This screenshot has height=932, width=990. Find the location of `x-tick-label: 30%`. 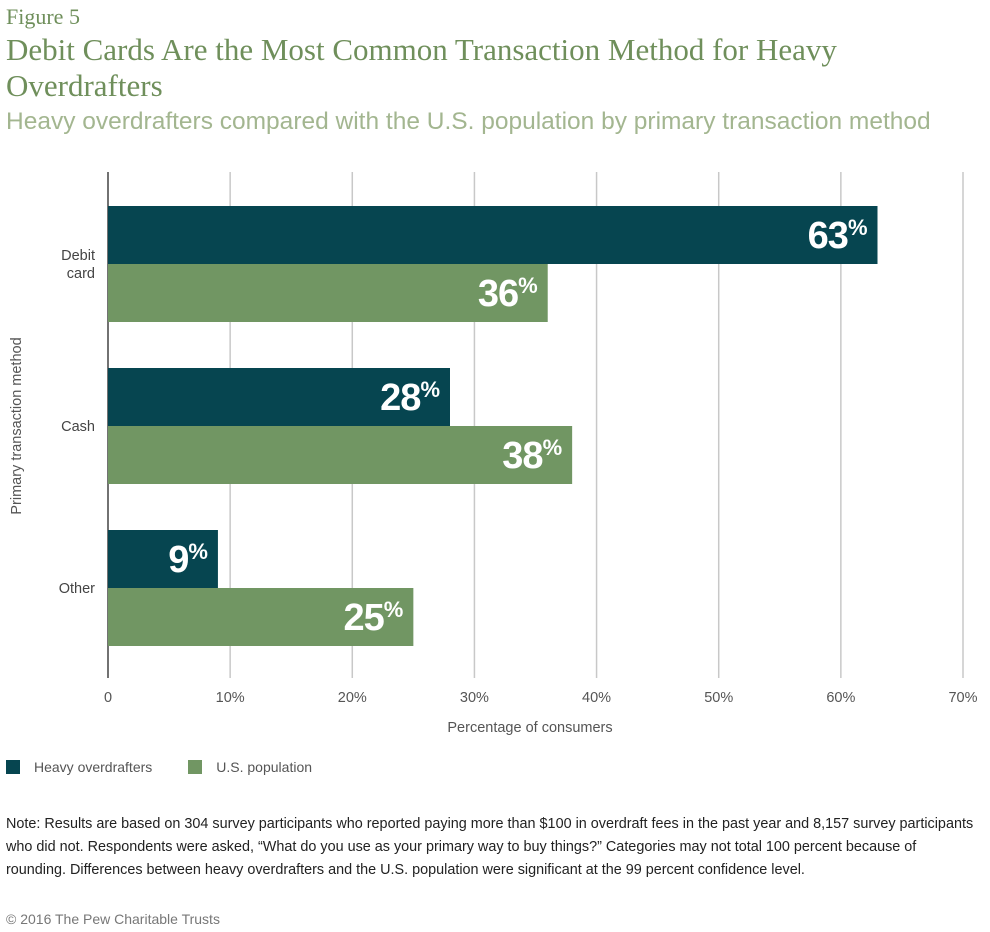

x-tick-label: 30% is located at coordinates (474, 698).